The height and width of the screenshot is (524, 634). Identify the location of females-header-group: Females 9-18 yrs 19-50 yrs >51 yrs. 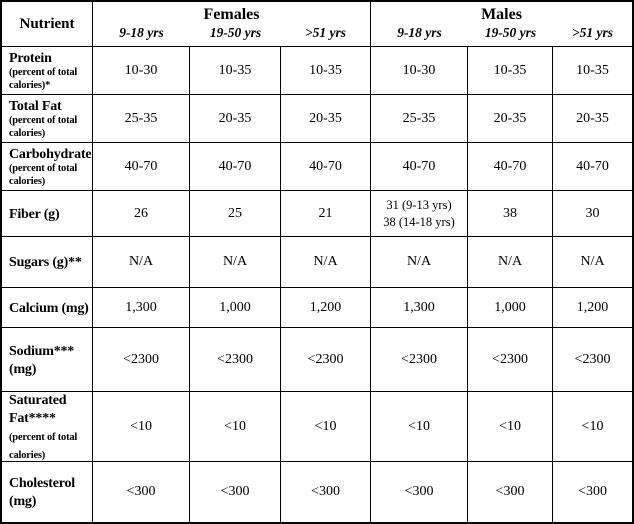
(232, 24).